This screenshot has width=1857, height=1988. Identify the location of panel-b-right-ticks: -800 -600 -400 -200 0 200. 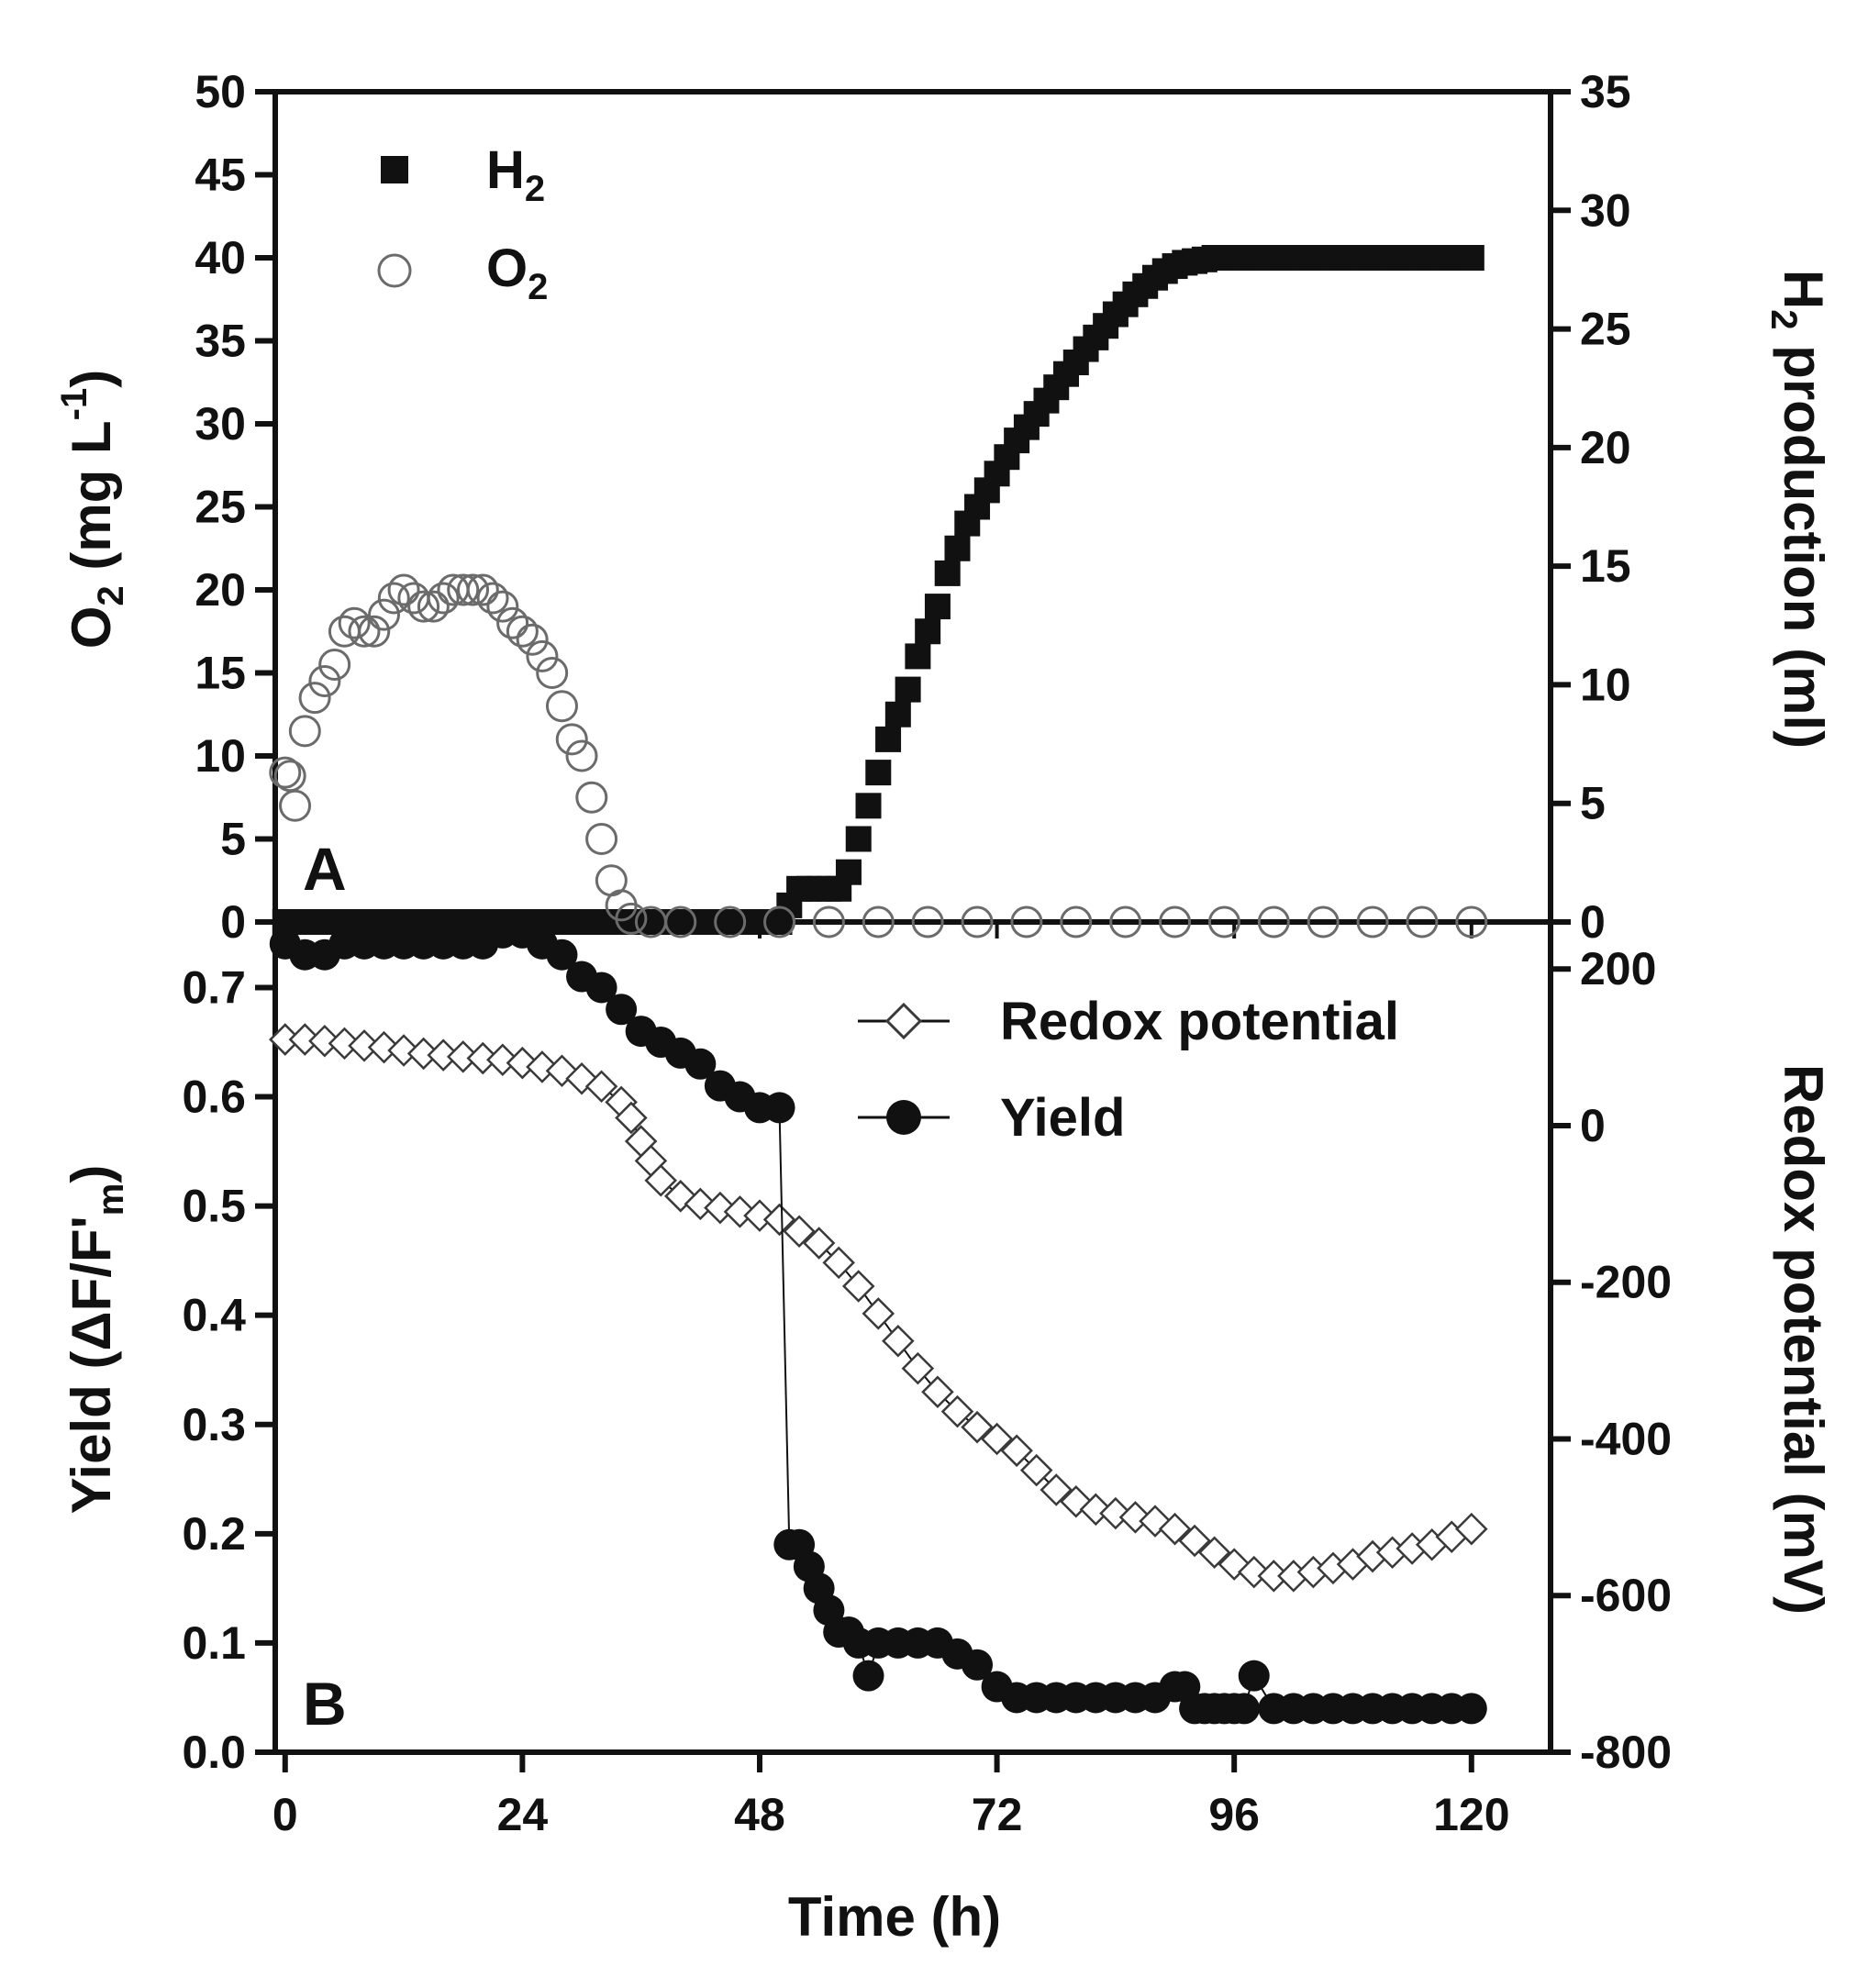
(1611, 1360).